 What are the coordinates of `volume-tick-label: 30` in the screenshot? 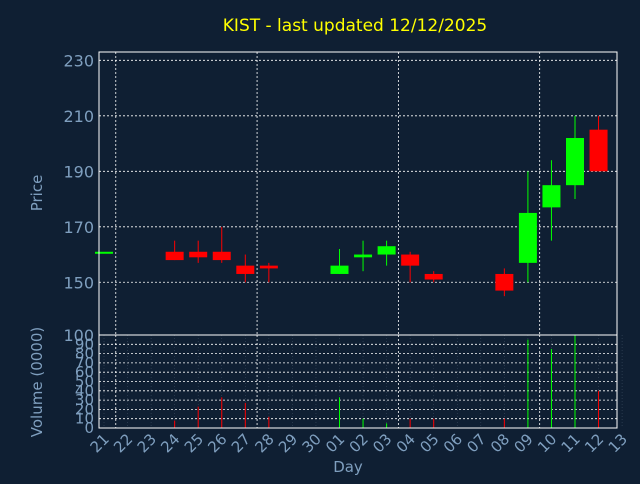 It's located at (84, 400).